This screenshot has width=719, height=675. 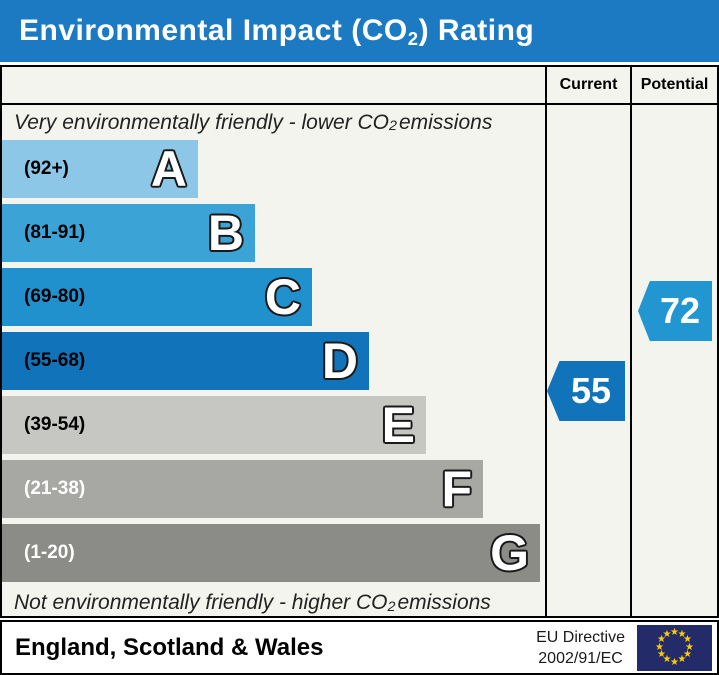 I want to click on current-column, so click(x=587, y=361).